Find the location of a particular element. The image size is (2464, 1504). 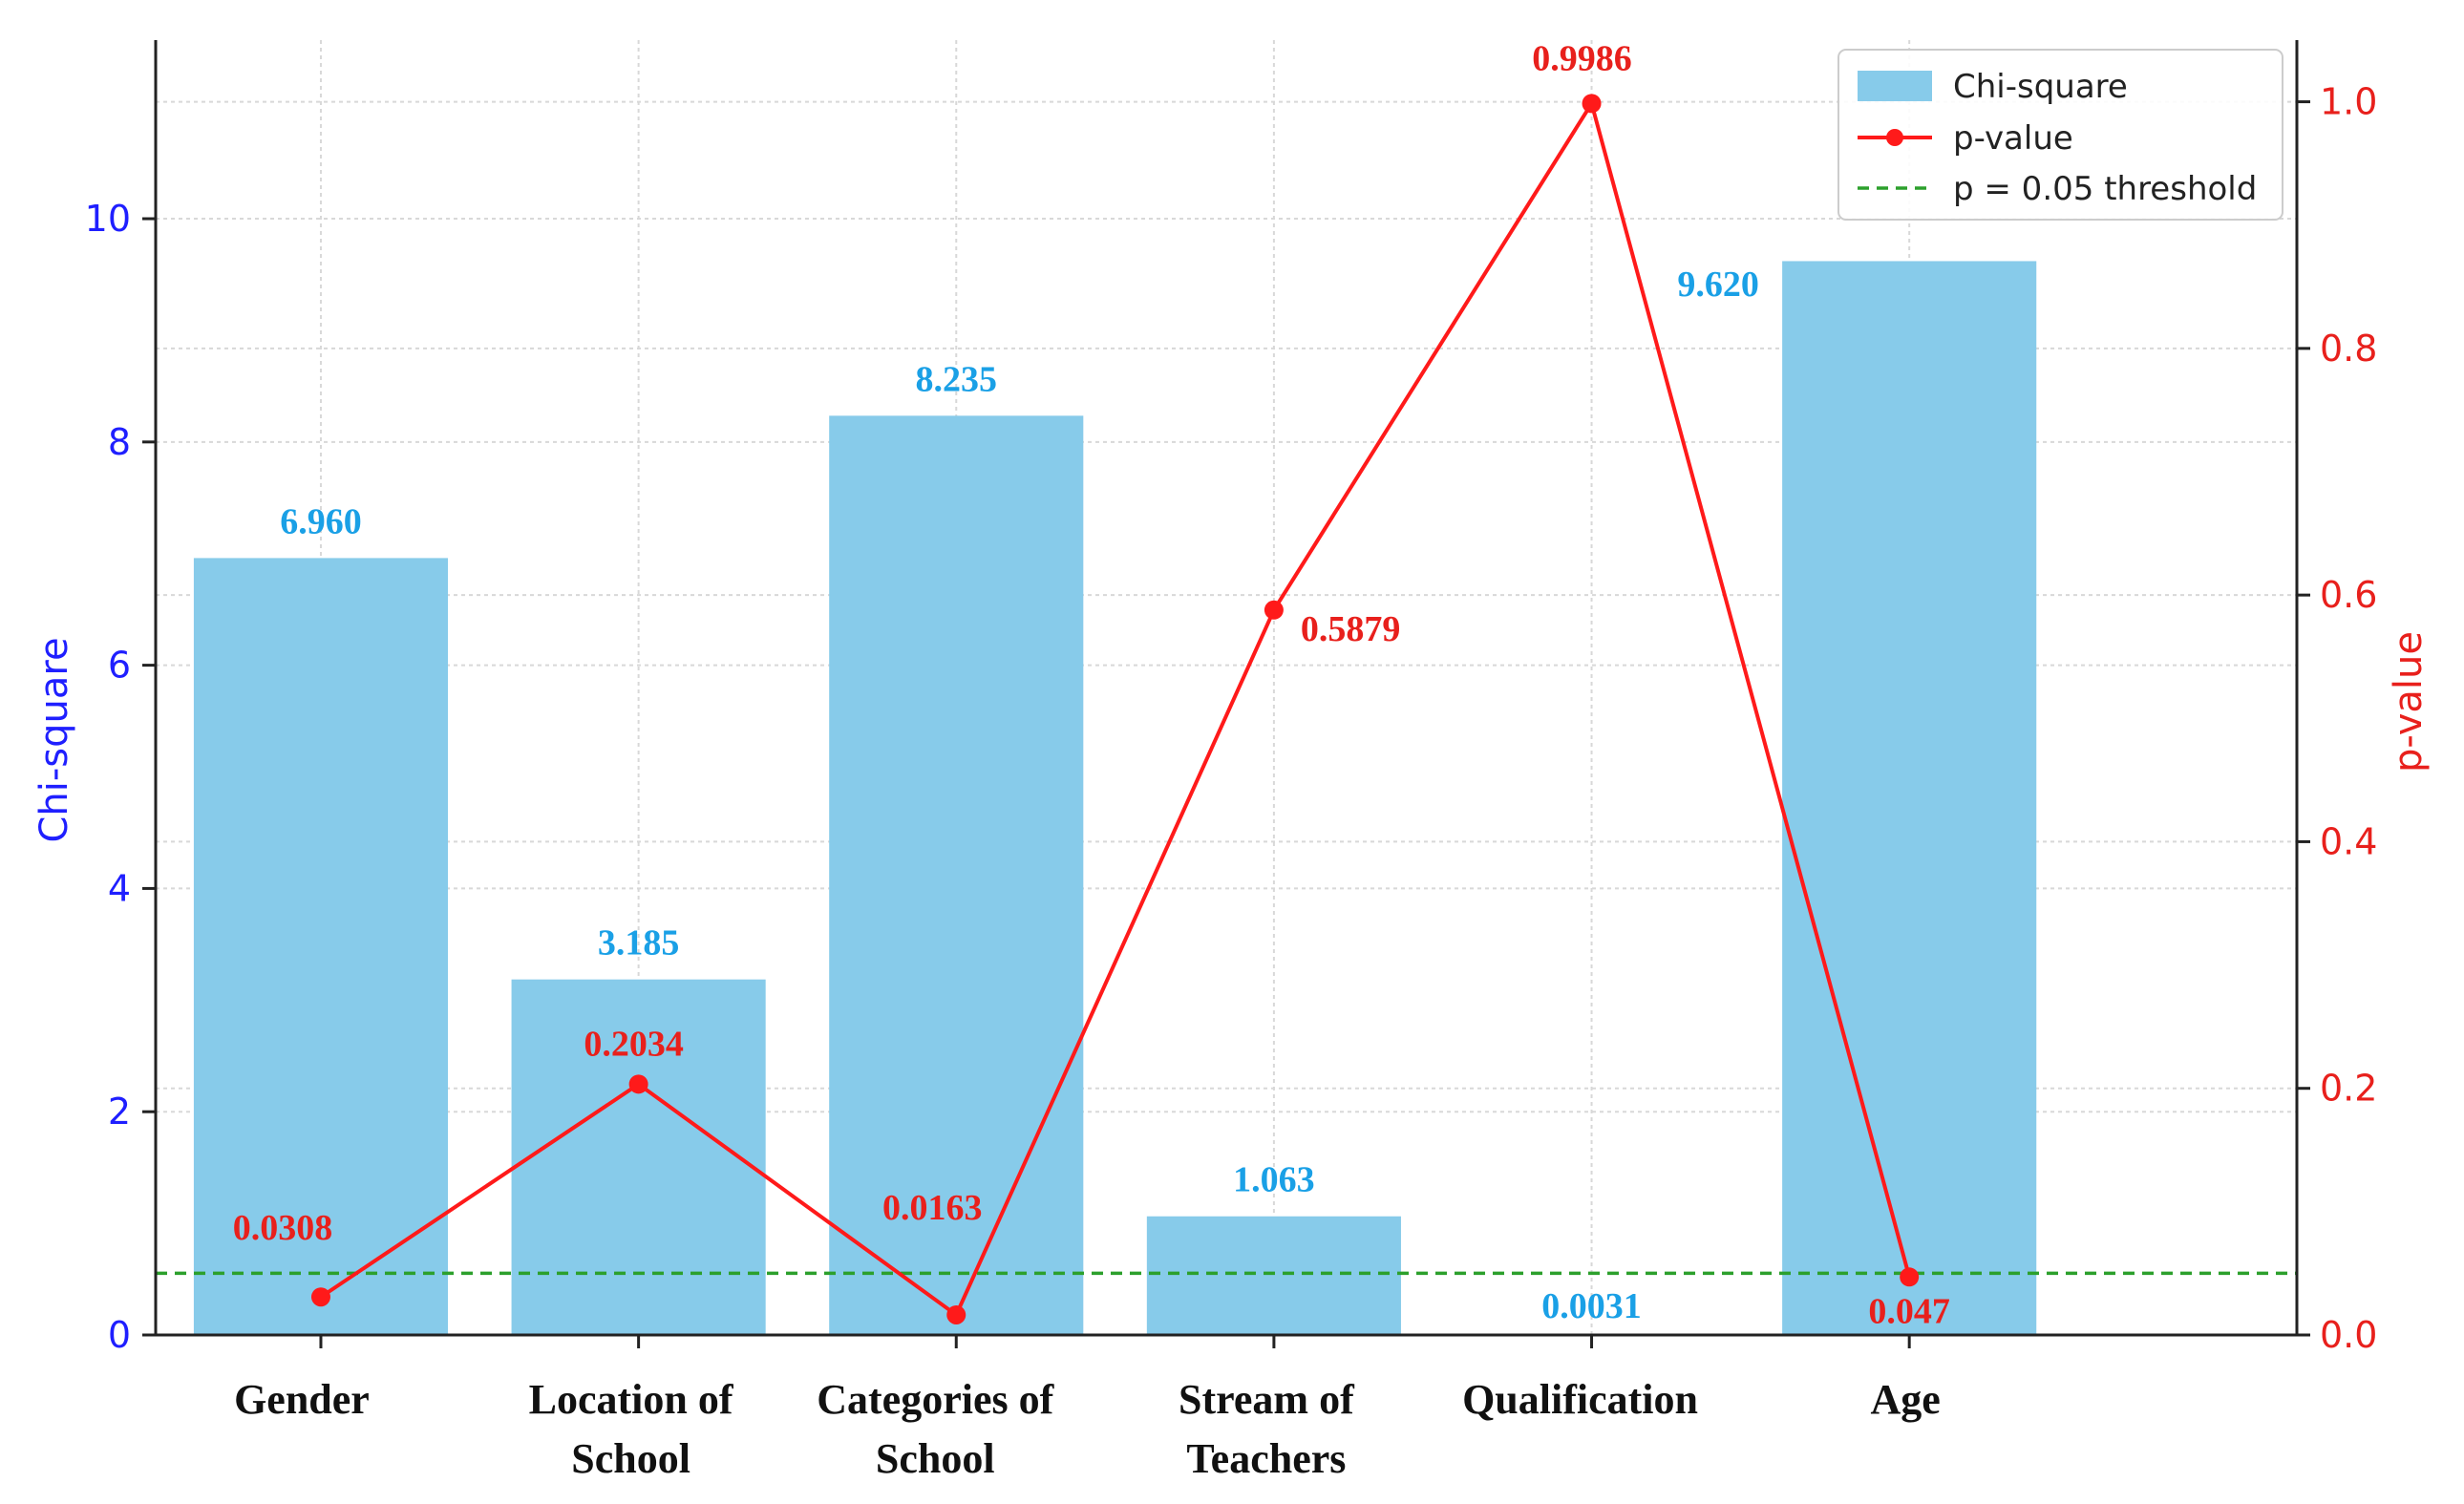

chi-square-value-label: 9.620 is located at coordinates (1718, 285).